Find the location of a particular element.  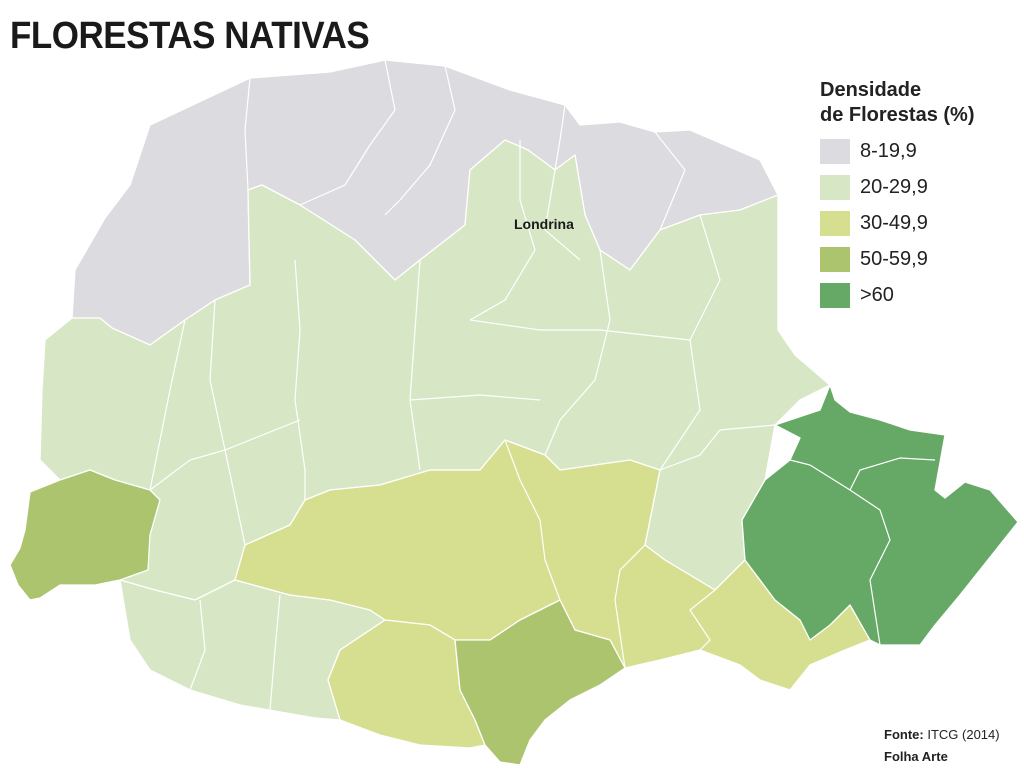

legend-items: 8-19,9 20-29,9 30-49,9 50-59,9 >60 is located at coordinates (897, 223).